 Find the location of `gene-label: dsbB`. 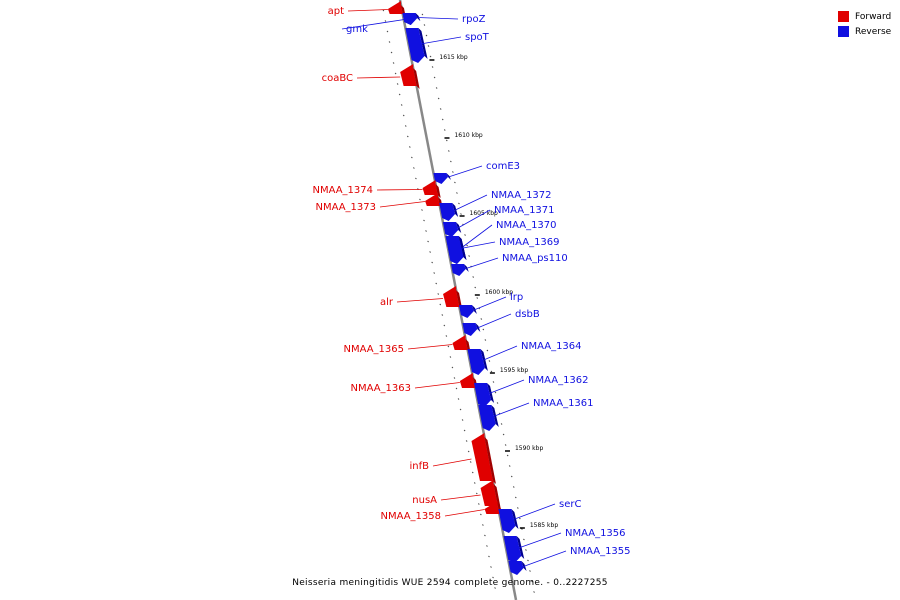

gene-label: dsbB is located at coordinates (527, 314).